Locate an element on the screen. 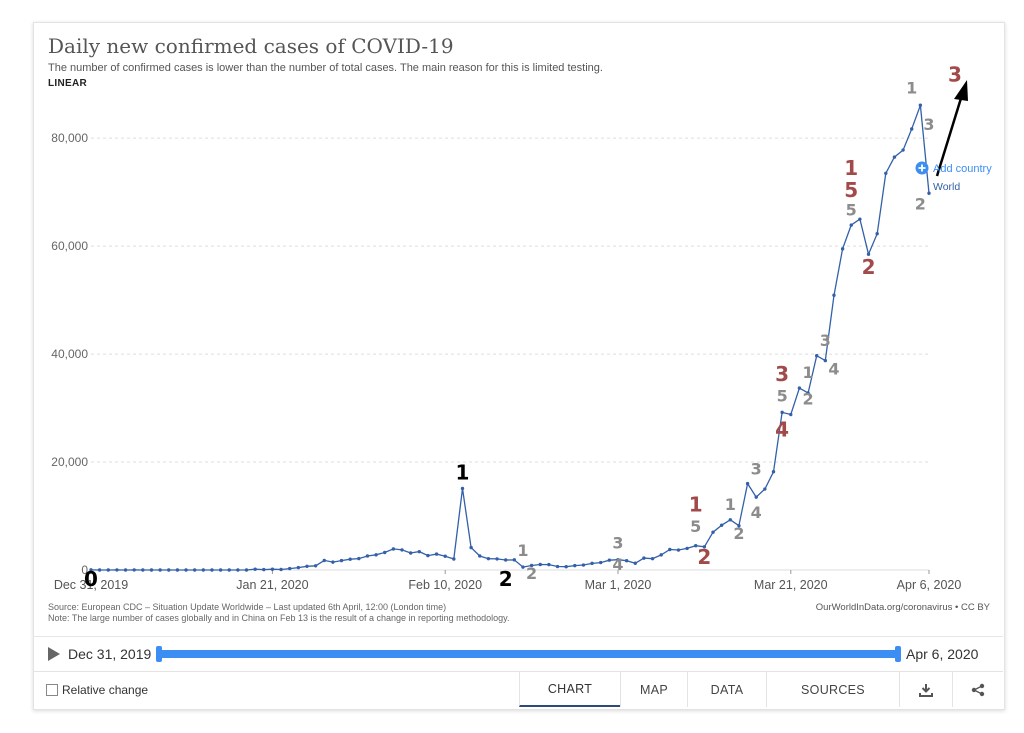  timeline-track is located at coordinates (528, 654).